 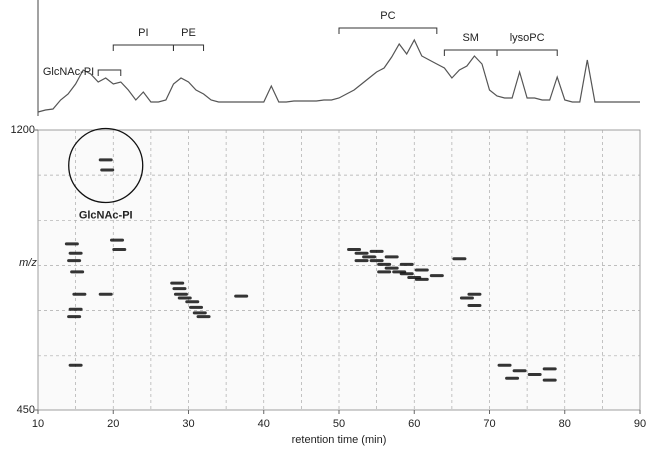 I want to click on x-tick-label: 10, so click(x=38, y=424).